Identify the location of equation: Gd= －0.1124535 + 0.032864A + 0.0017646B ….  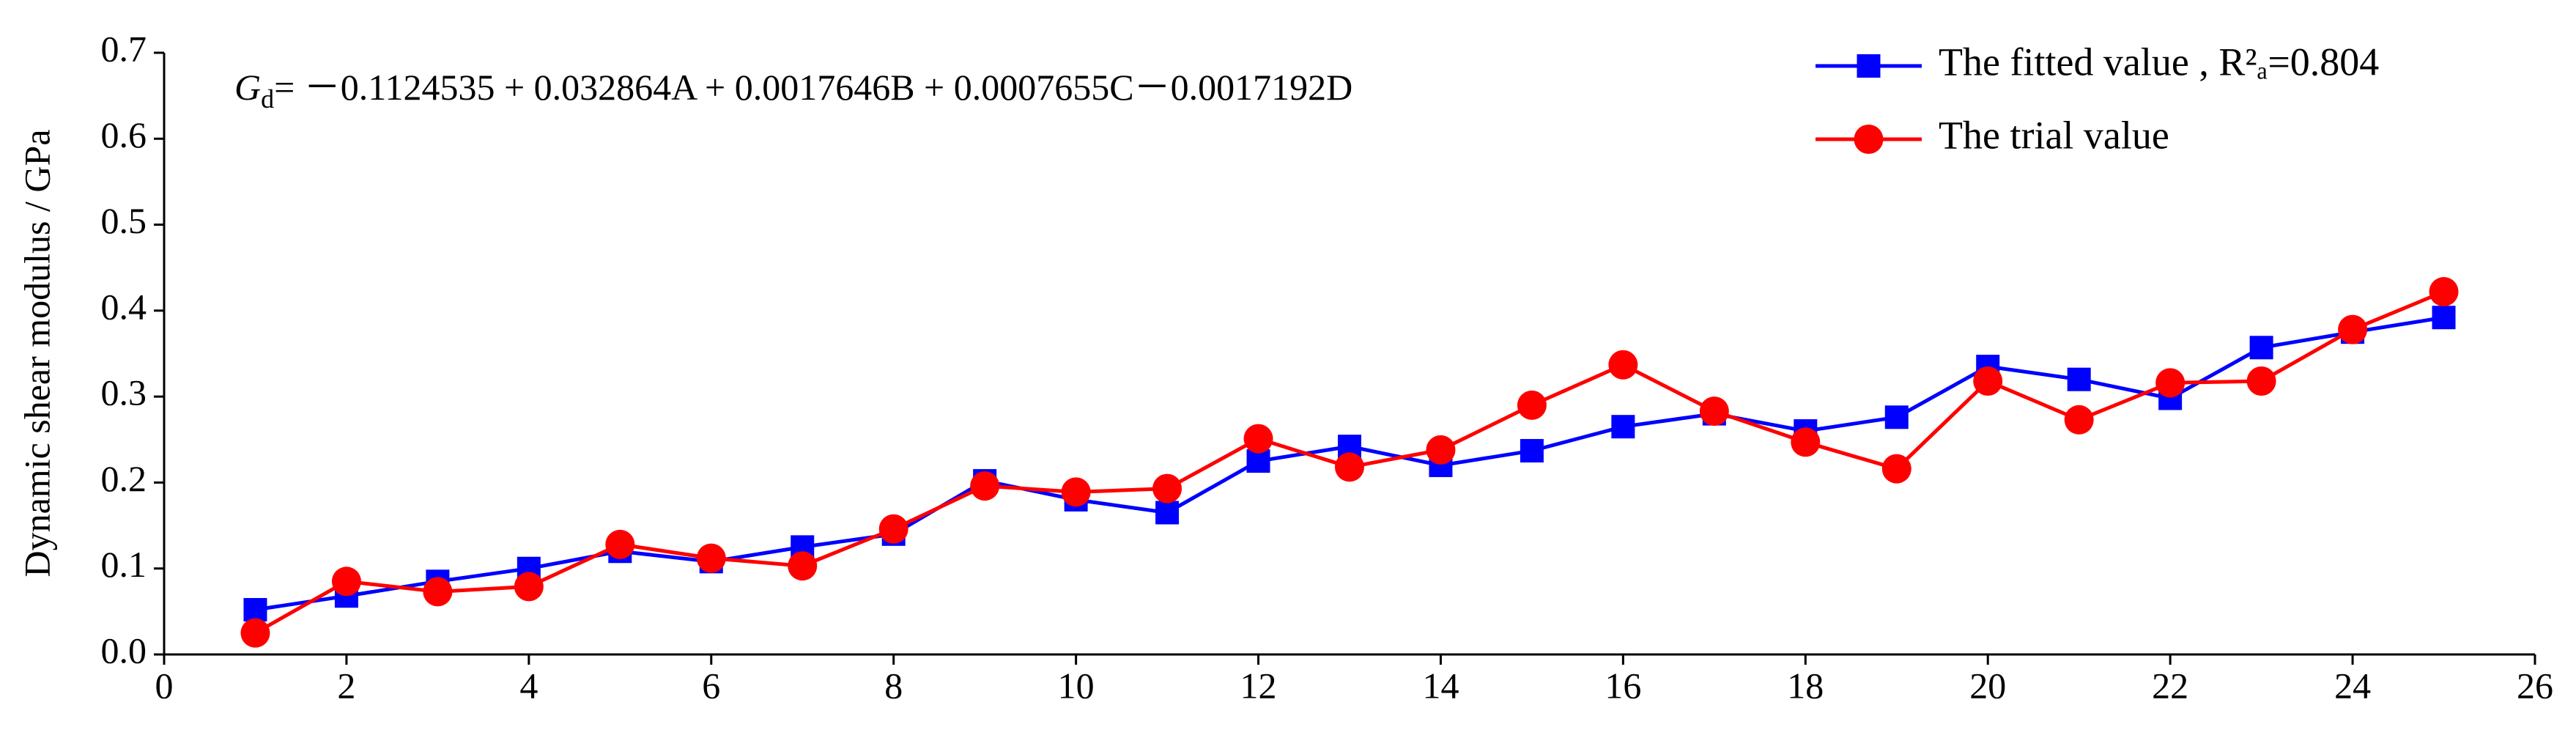
(793, 90).